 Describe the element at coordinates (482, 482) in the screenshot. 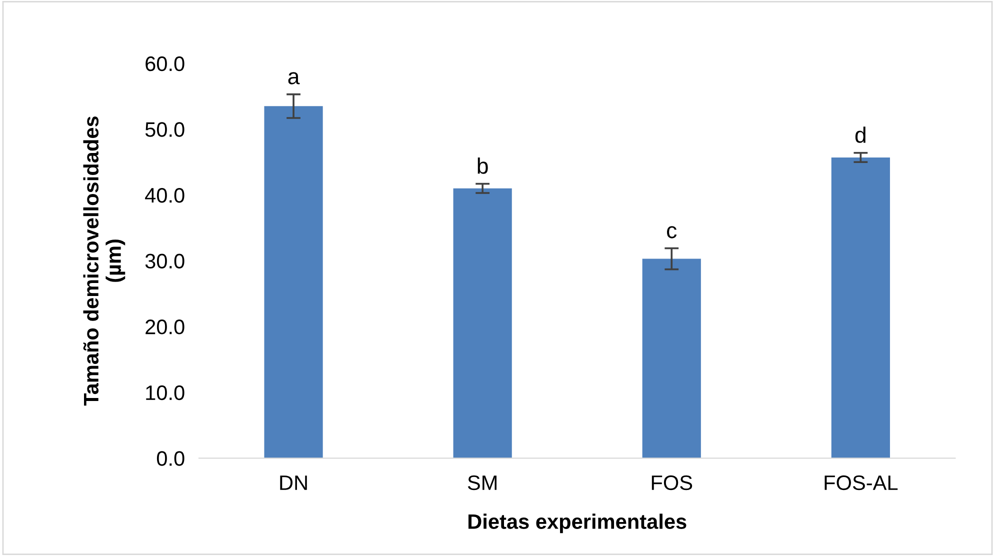

I see `x-tick-label: SM` at that location.